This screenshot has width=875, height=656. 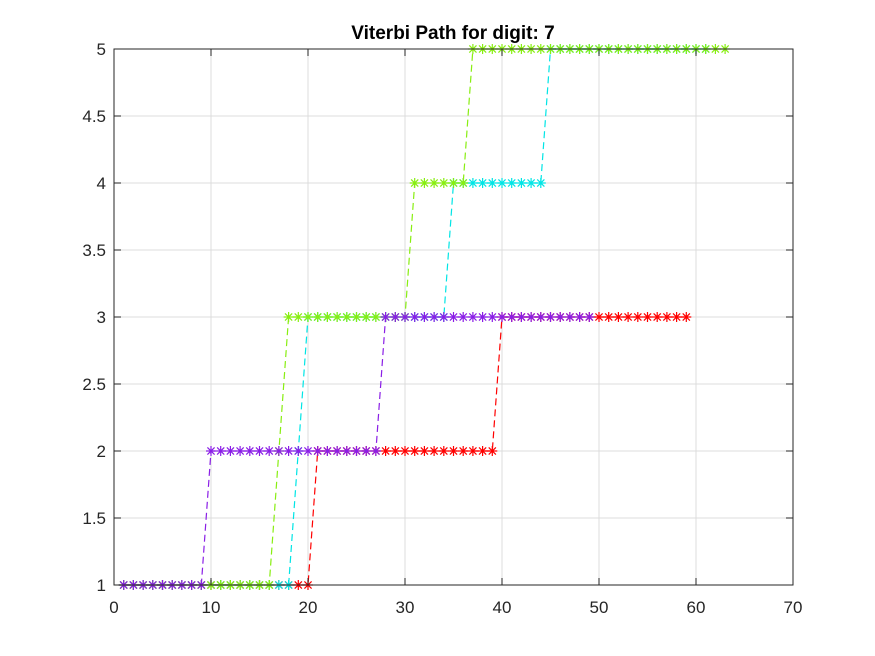 What do you see at coordinates (696, 607) in the screenshot?
I see `x-tick-label: 60` at bounding box center [696, 607].